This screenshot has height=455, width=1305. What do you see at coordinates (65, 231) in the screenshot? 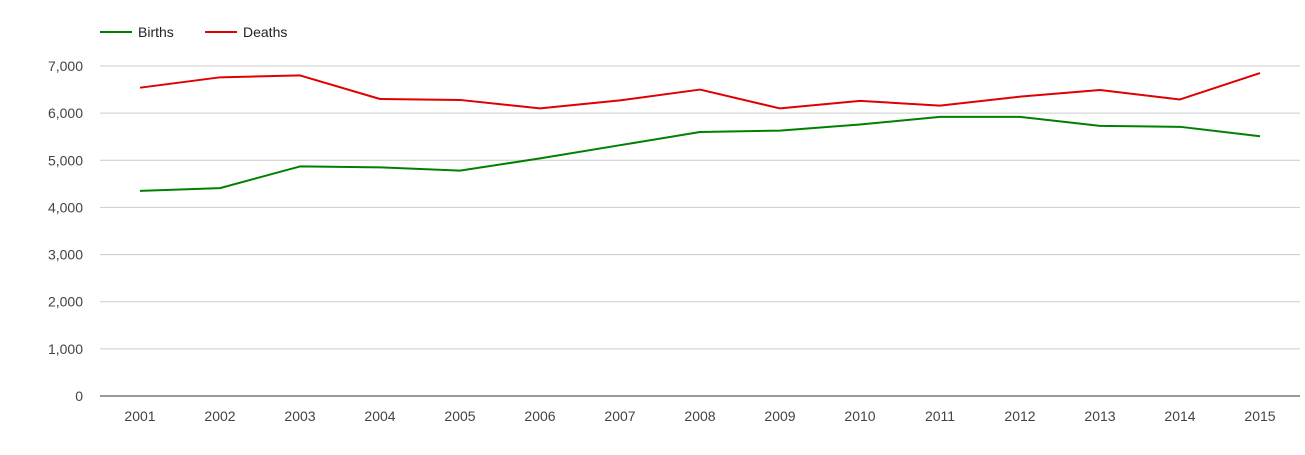
I see `y-axis: 0 1,000 2,000 3,000 4,000 5,000 6,000 7,000` at bounding box center [65, 231].